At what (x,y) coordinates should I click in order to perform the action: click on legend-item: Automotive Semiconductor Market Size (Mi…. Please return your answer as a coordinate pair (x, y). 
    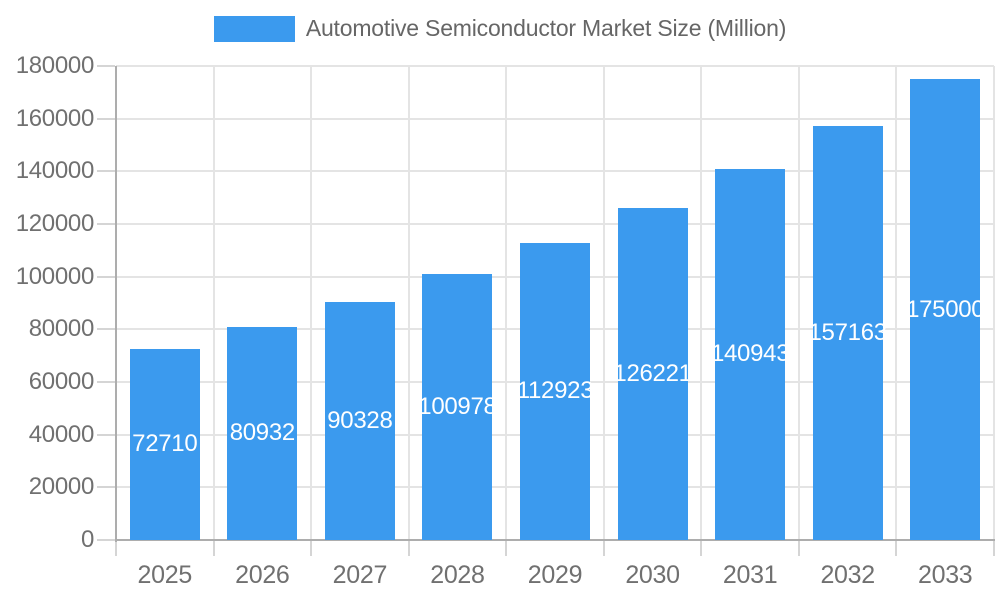
    Looking at the image, I should click on (500, 28).